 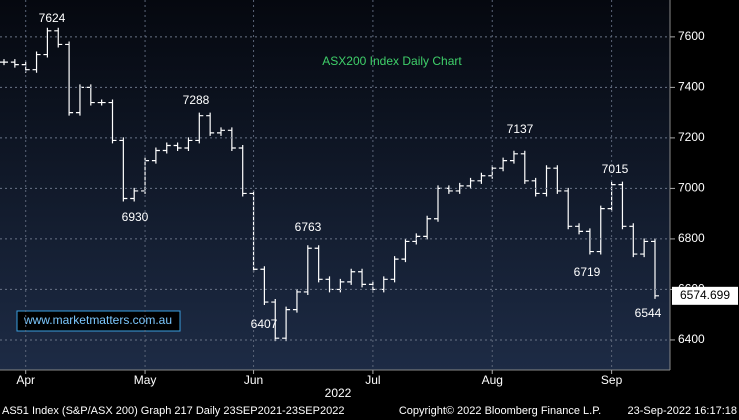 What do you see at coordinates (308, 227) in the screenshot?
I see `annotation: 6763` at bounding box center [308, 227].